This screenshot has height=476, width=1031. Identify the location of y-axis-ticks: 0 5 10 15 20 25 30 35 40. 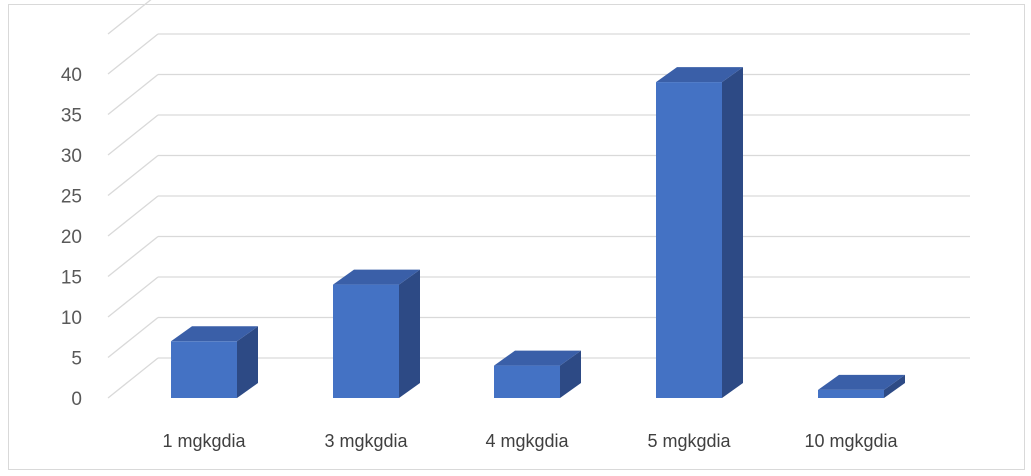
(71, 237).